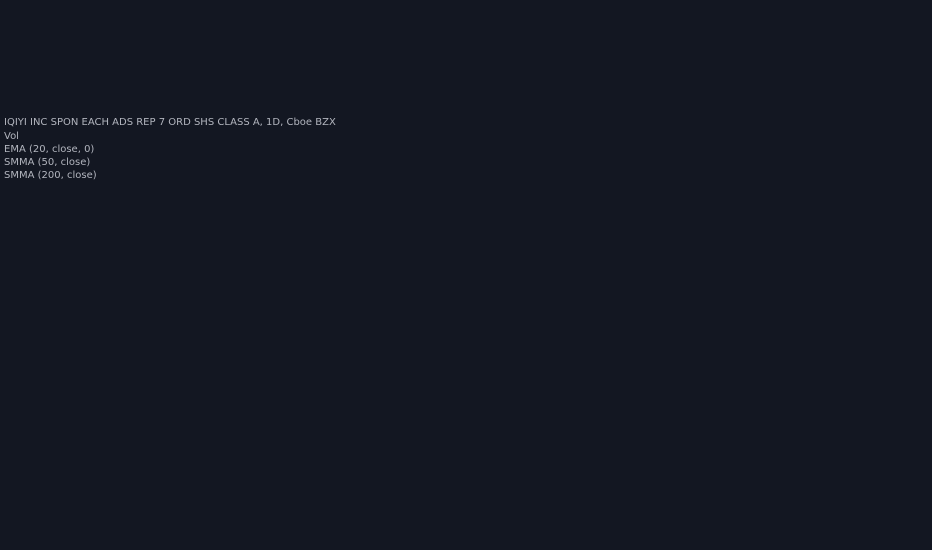  What do you see at coordinates (11, 136) in the screenshot?
I see `legend-volume: Vol` at bounding box center [11, 136].